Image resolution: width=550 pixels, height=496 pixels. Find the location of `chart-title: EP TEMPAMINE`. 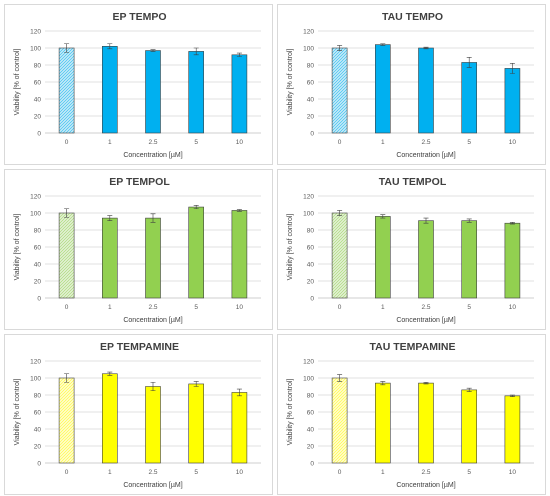

chart-title: EP TEMPAMINE is located at coordinates (139, 347).